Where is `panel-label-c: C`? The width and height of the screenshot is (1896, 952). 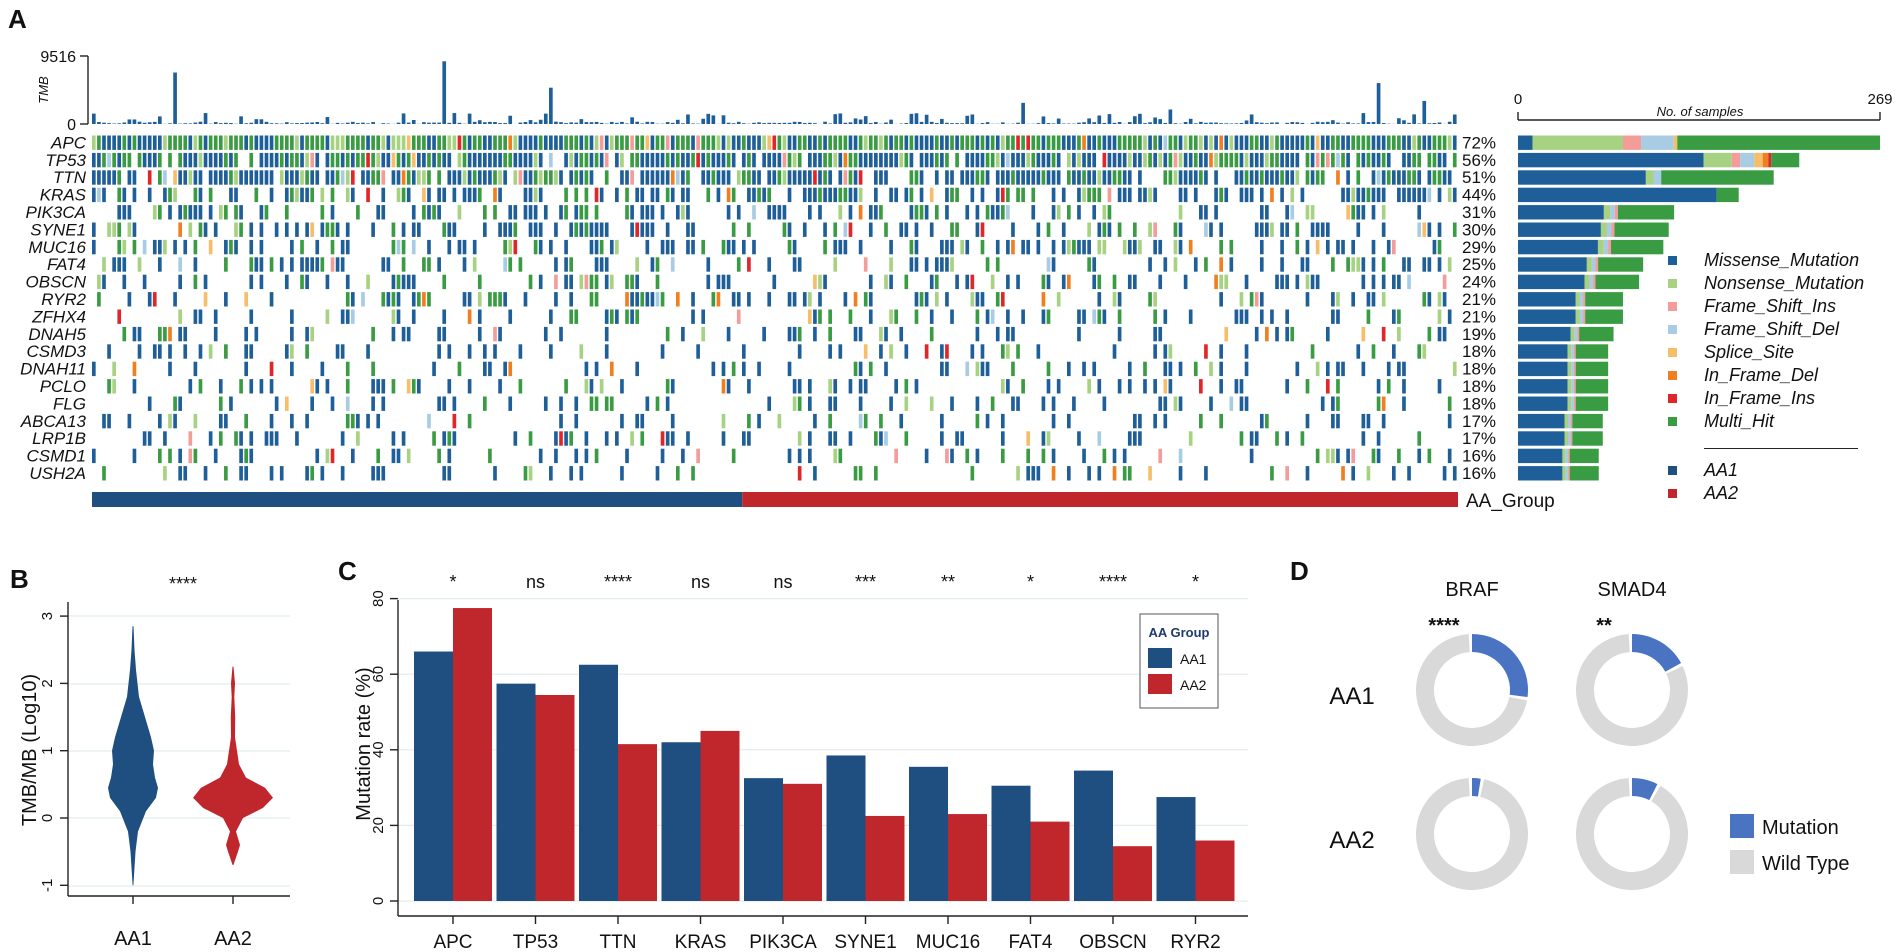 panel-label-c: C is located at coordinates (347, 571).